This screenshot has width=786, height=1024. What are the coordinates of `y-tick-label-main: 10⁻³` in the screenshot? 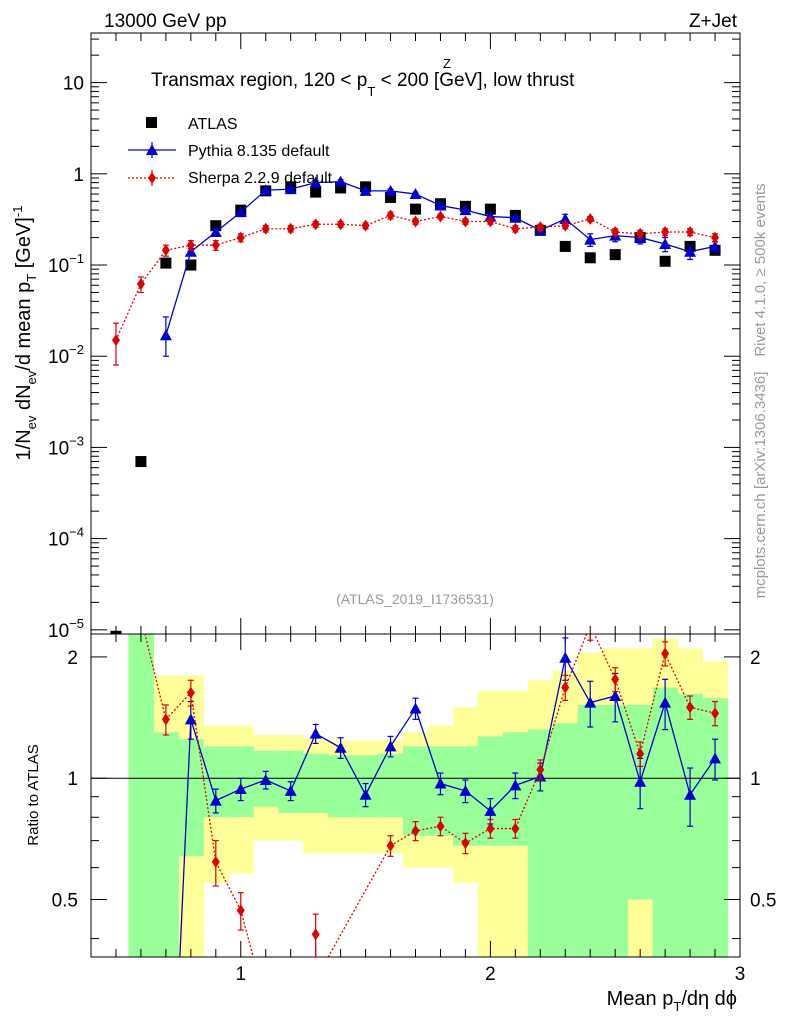 It's located at (66, 446).